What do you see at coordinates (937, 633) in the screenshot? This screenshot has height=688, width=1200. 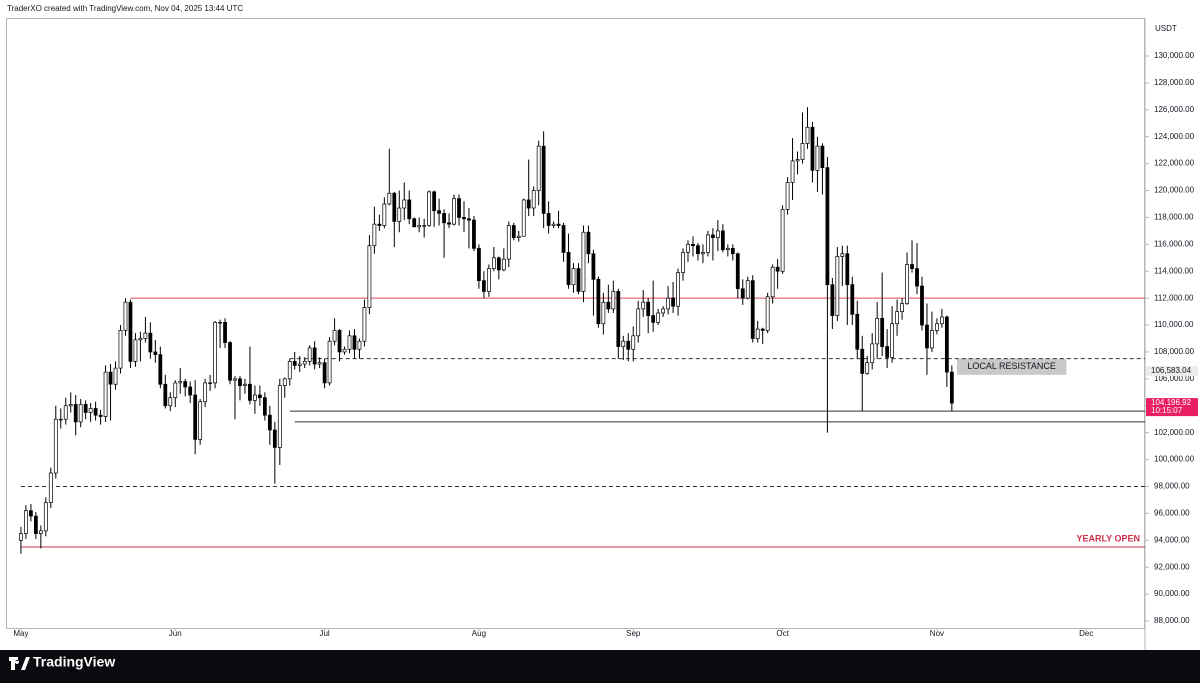 I see `x-tick-label: Nov` at bounding box center [937, 633].